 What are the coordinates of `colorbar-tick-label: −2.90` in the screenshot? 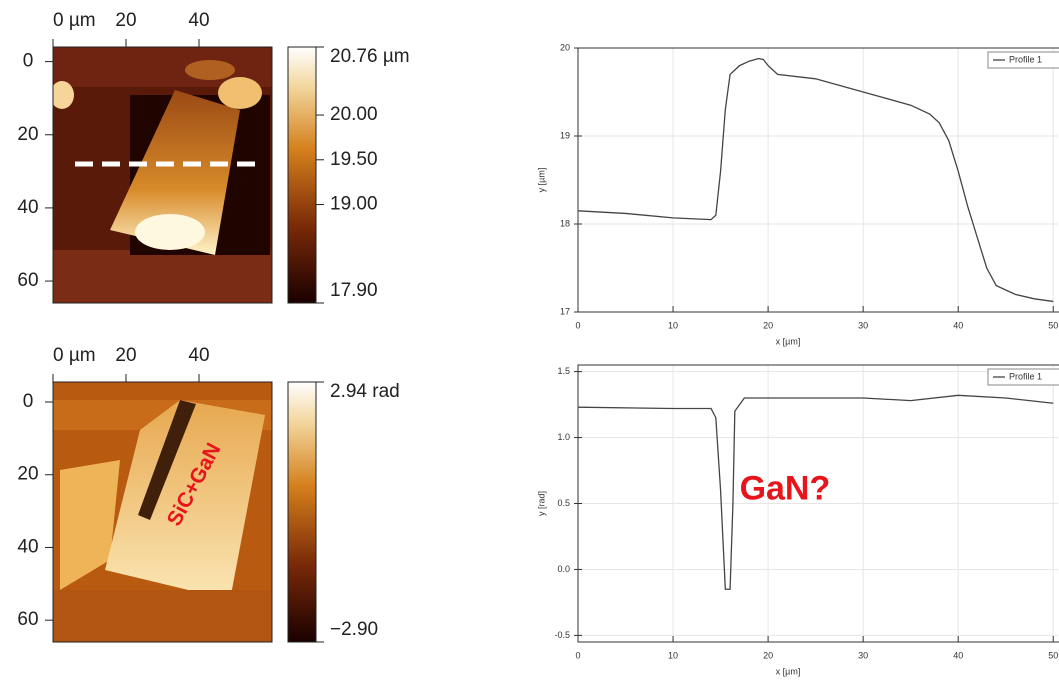 It's located at (354, 629).